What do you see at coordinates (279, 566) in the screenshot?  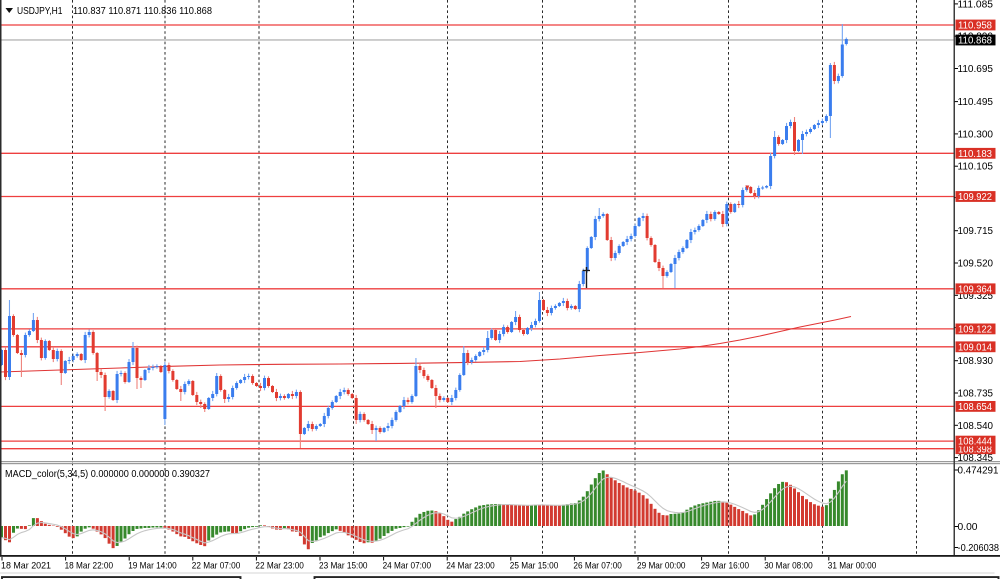 I see `svg-text: 22 Mar 23:00` at bounding box center [279, 566].